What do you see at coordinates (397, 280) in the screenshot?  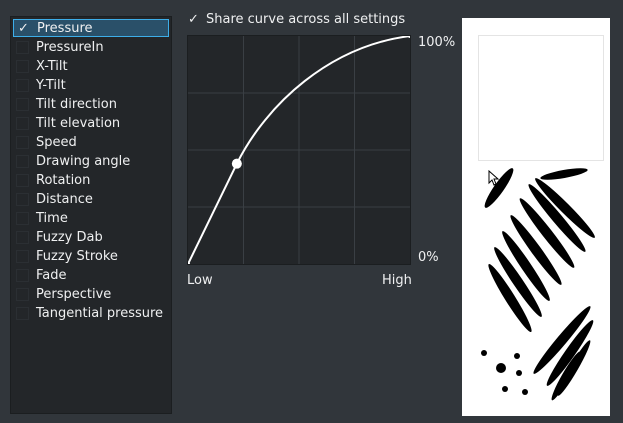 I see `x-max-label: High` at bounding box center [397, 280].